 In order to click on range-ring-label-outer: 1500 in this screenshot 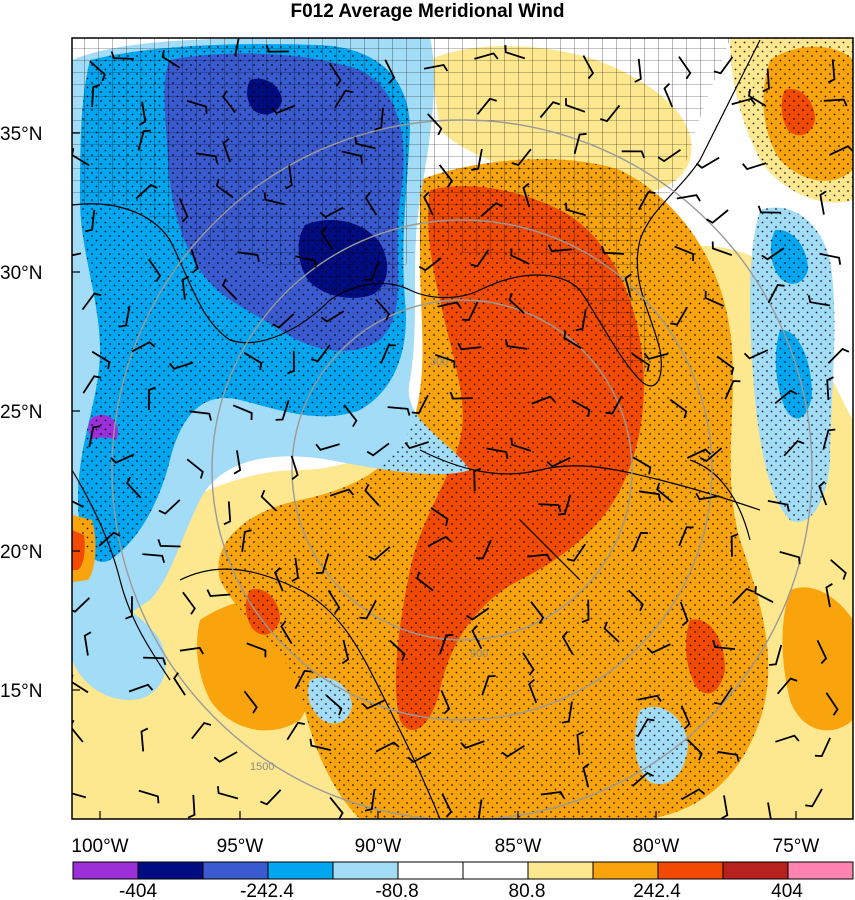, I will do `click(262, 767)`.